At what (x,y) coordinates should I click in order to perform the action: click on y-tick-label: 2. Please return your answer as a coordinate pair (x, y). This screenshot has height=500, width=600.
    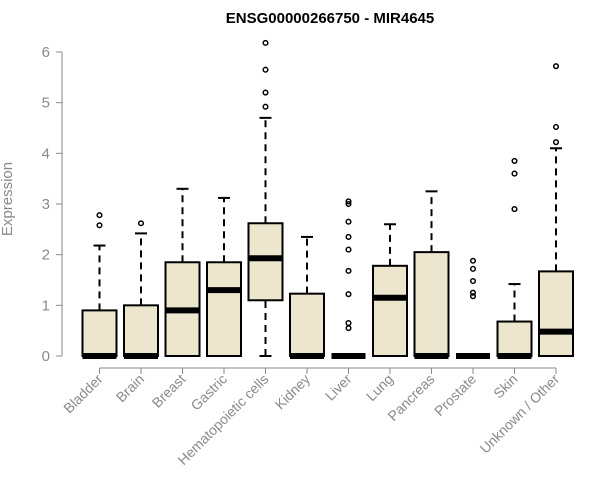
    Looking at the image, I should click on (46, 255).